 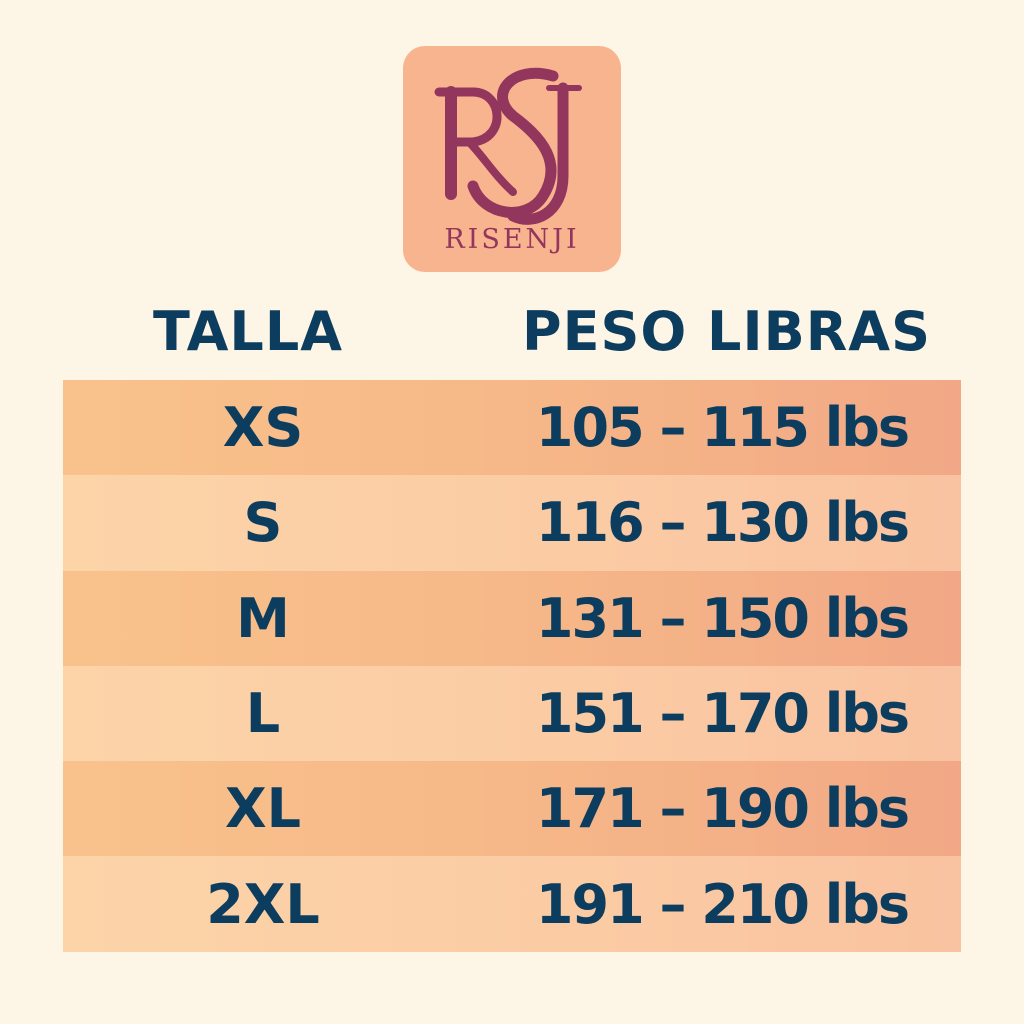 What do you see at coordinates (722, 523) in the screenshot?
I see `weight-cell: 116 – 130 lbs` at bounding box center [722, 523].